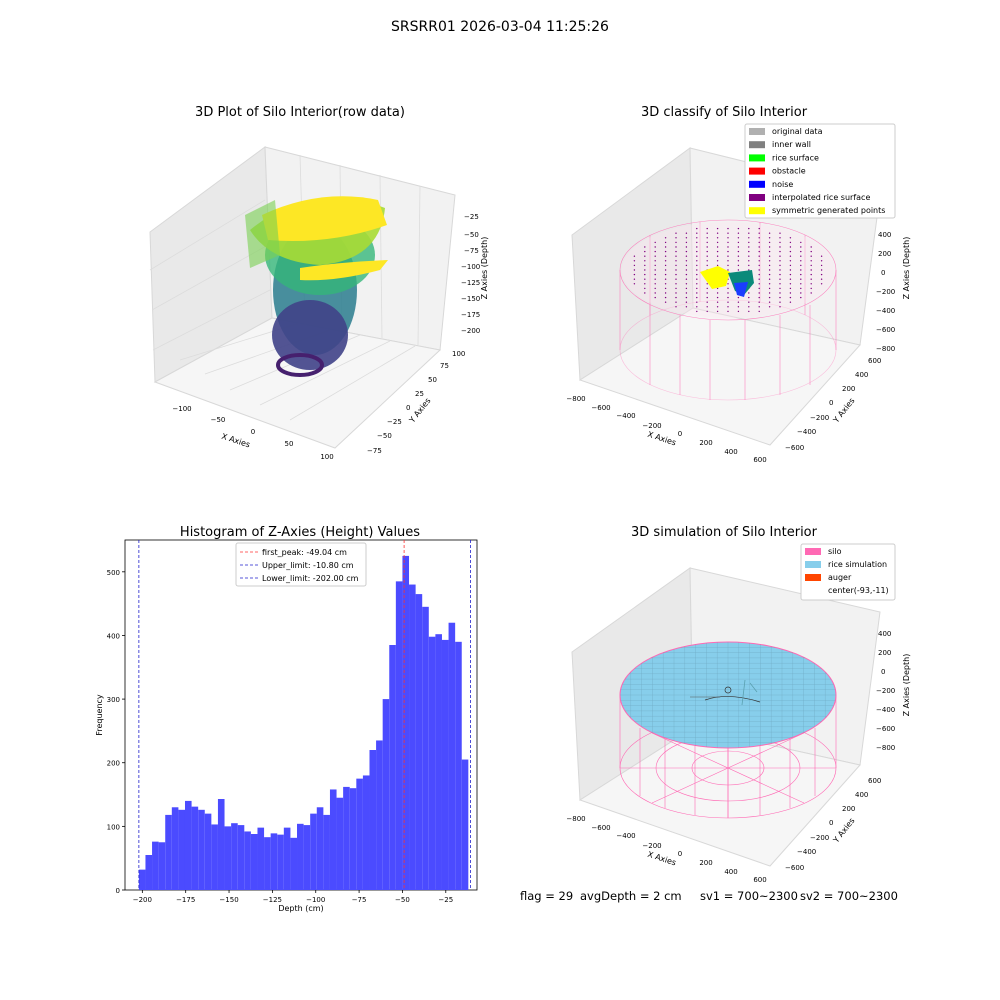 This screenshot has height=1000, width=1000. Describe the element at coordinates (883, 273) in the screenshot. I see `classify-z-tick: 0` at that location.